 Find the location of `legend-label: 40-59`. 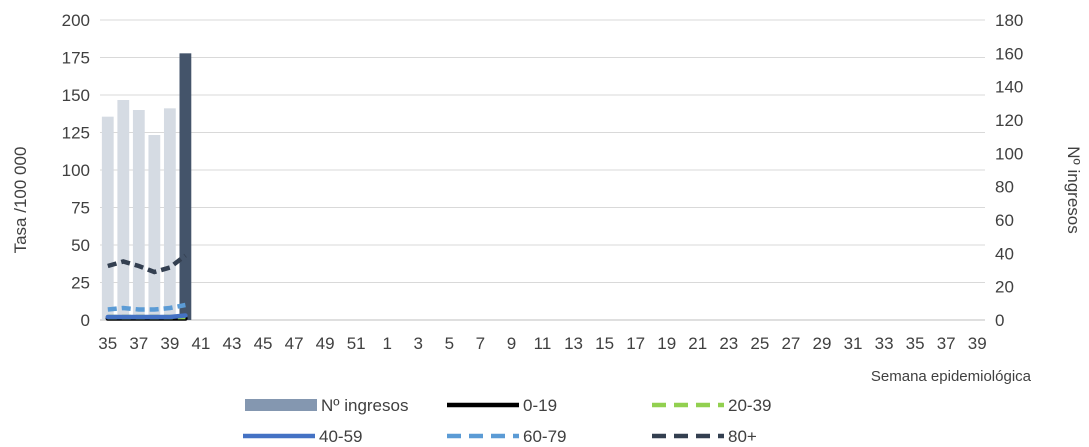

legend-label: 40-59 is located at coordinates (340, 436).